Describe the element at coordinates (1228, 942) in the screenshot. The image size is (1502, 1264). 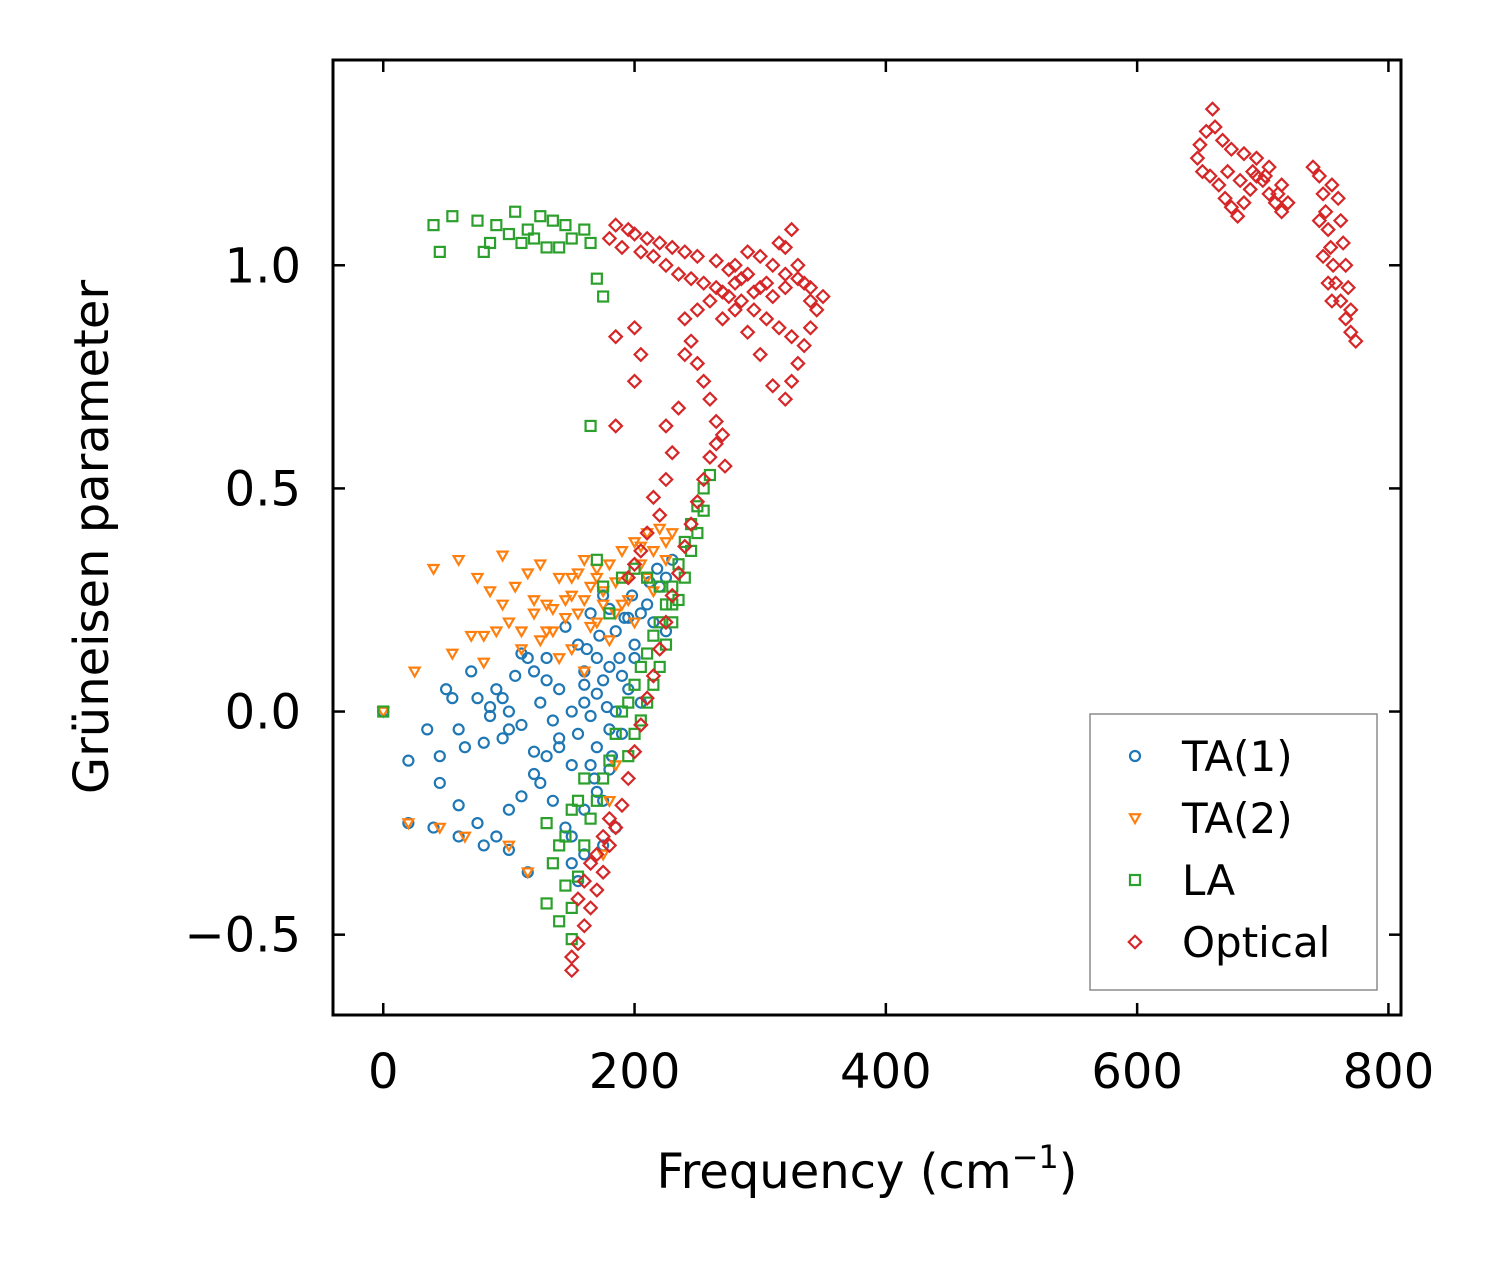
I see `legend-entry: Optical` at that location.